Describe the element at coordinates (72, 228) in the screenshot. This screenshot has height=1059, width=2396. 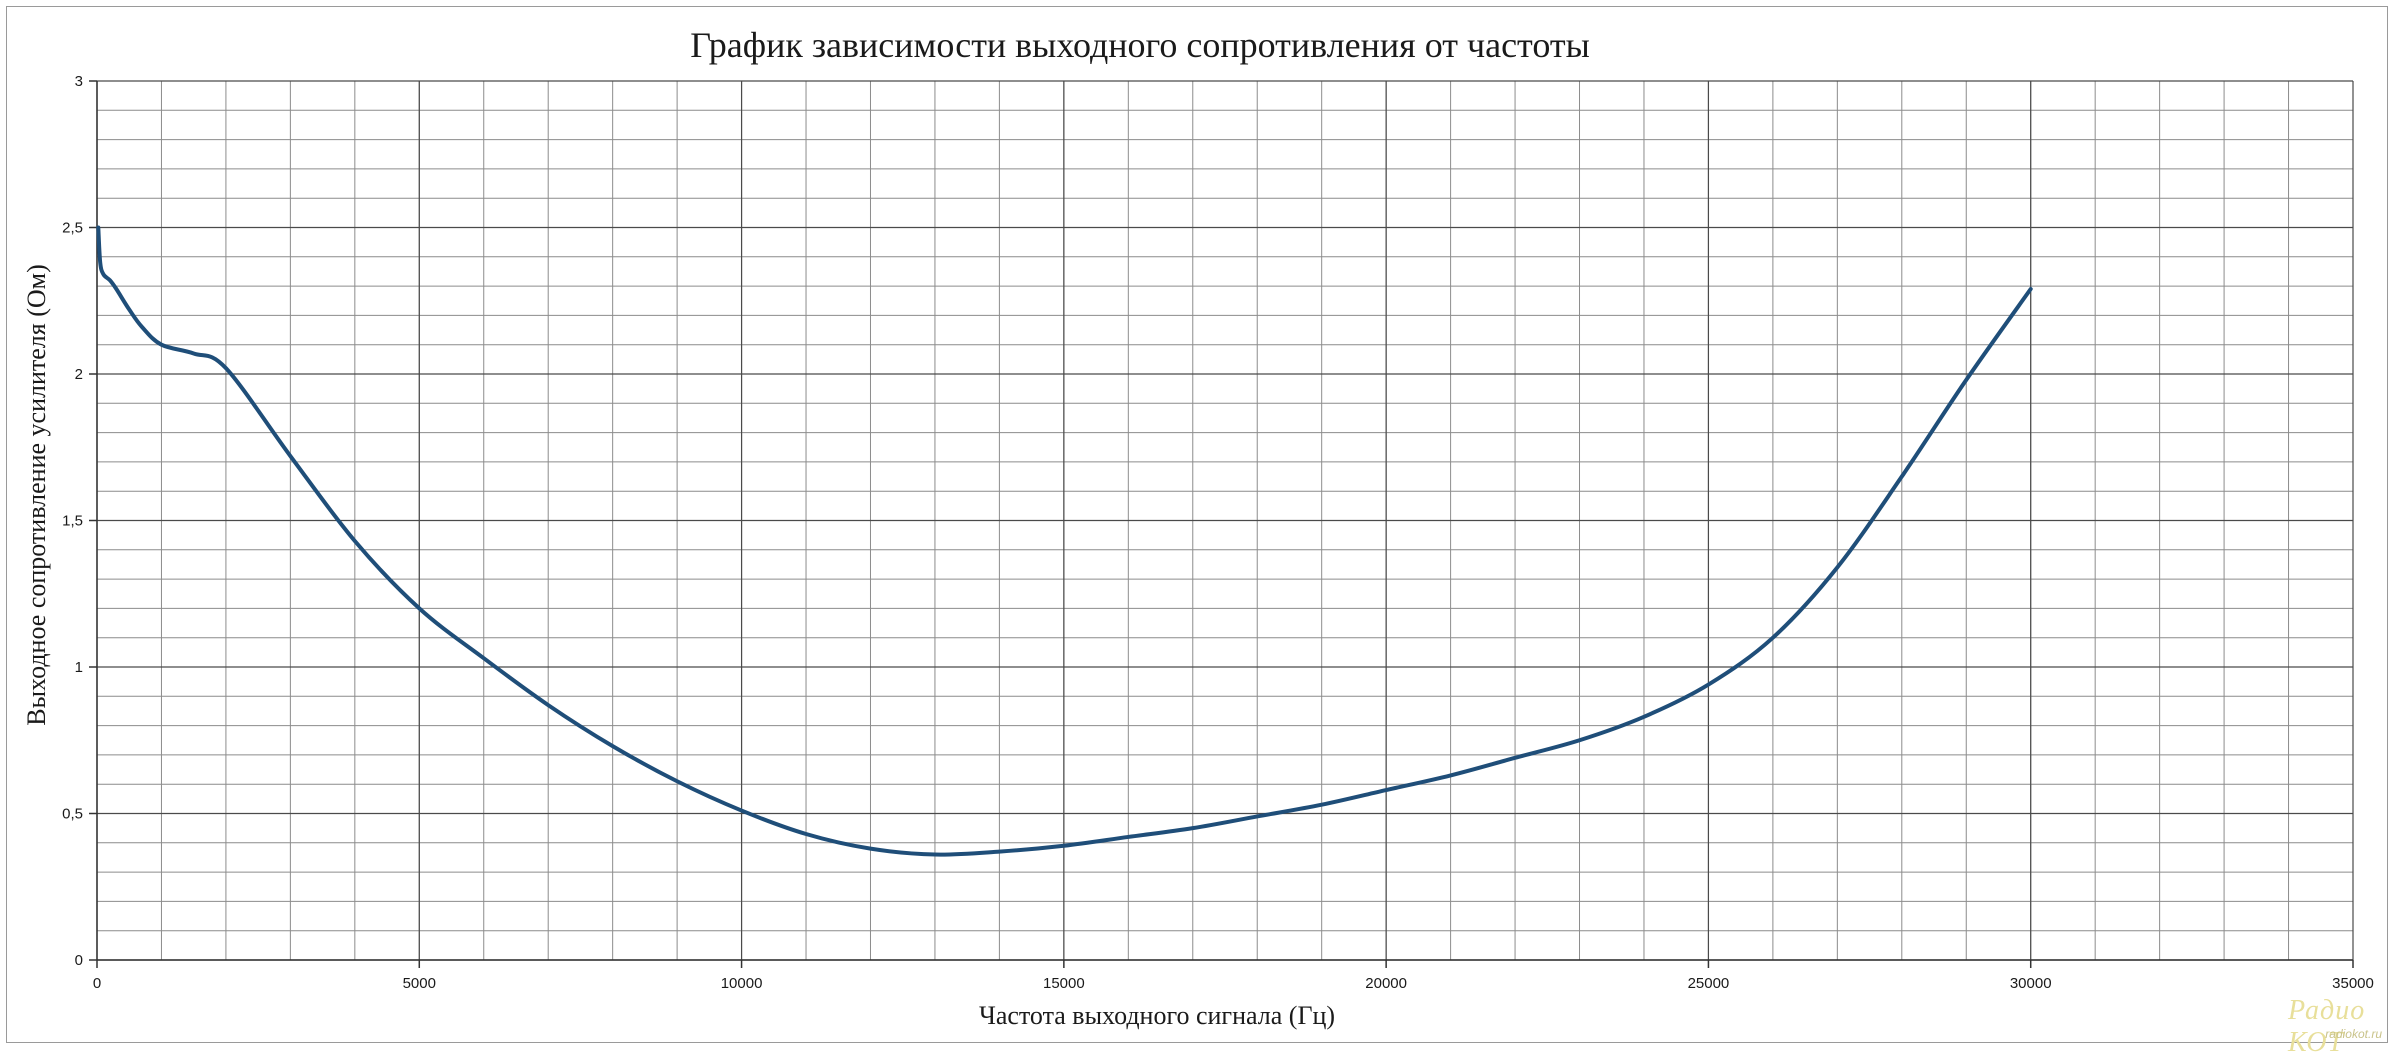
I see `y-tick-label: 2,5` at that location.